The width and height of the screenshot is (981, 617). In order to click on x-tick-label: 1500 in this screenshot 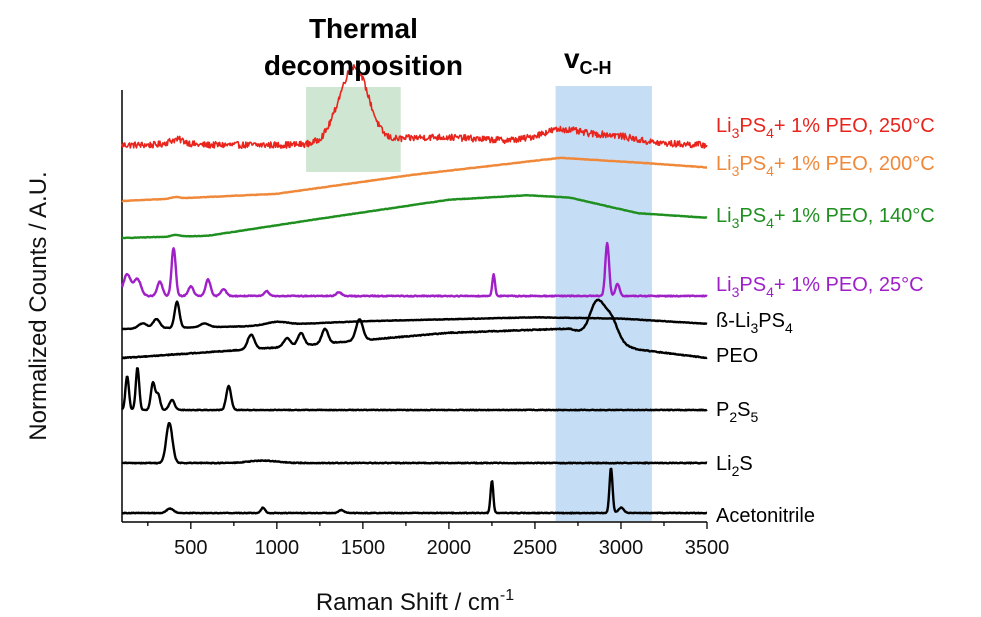, I will do `click(363, 548)`.